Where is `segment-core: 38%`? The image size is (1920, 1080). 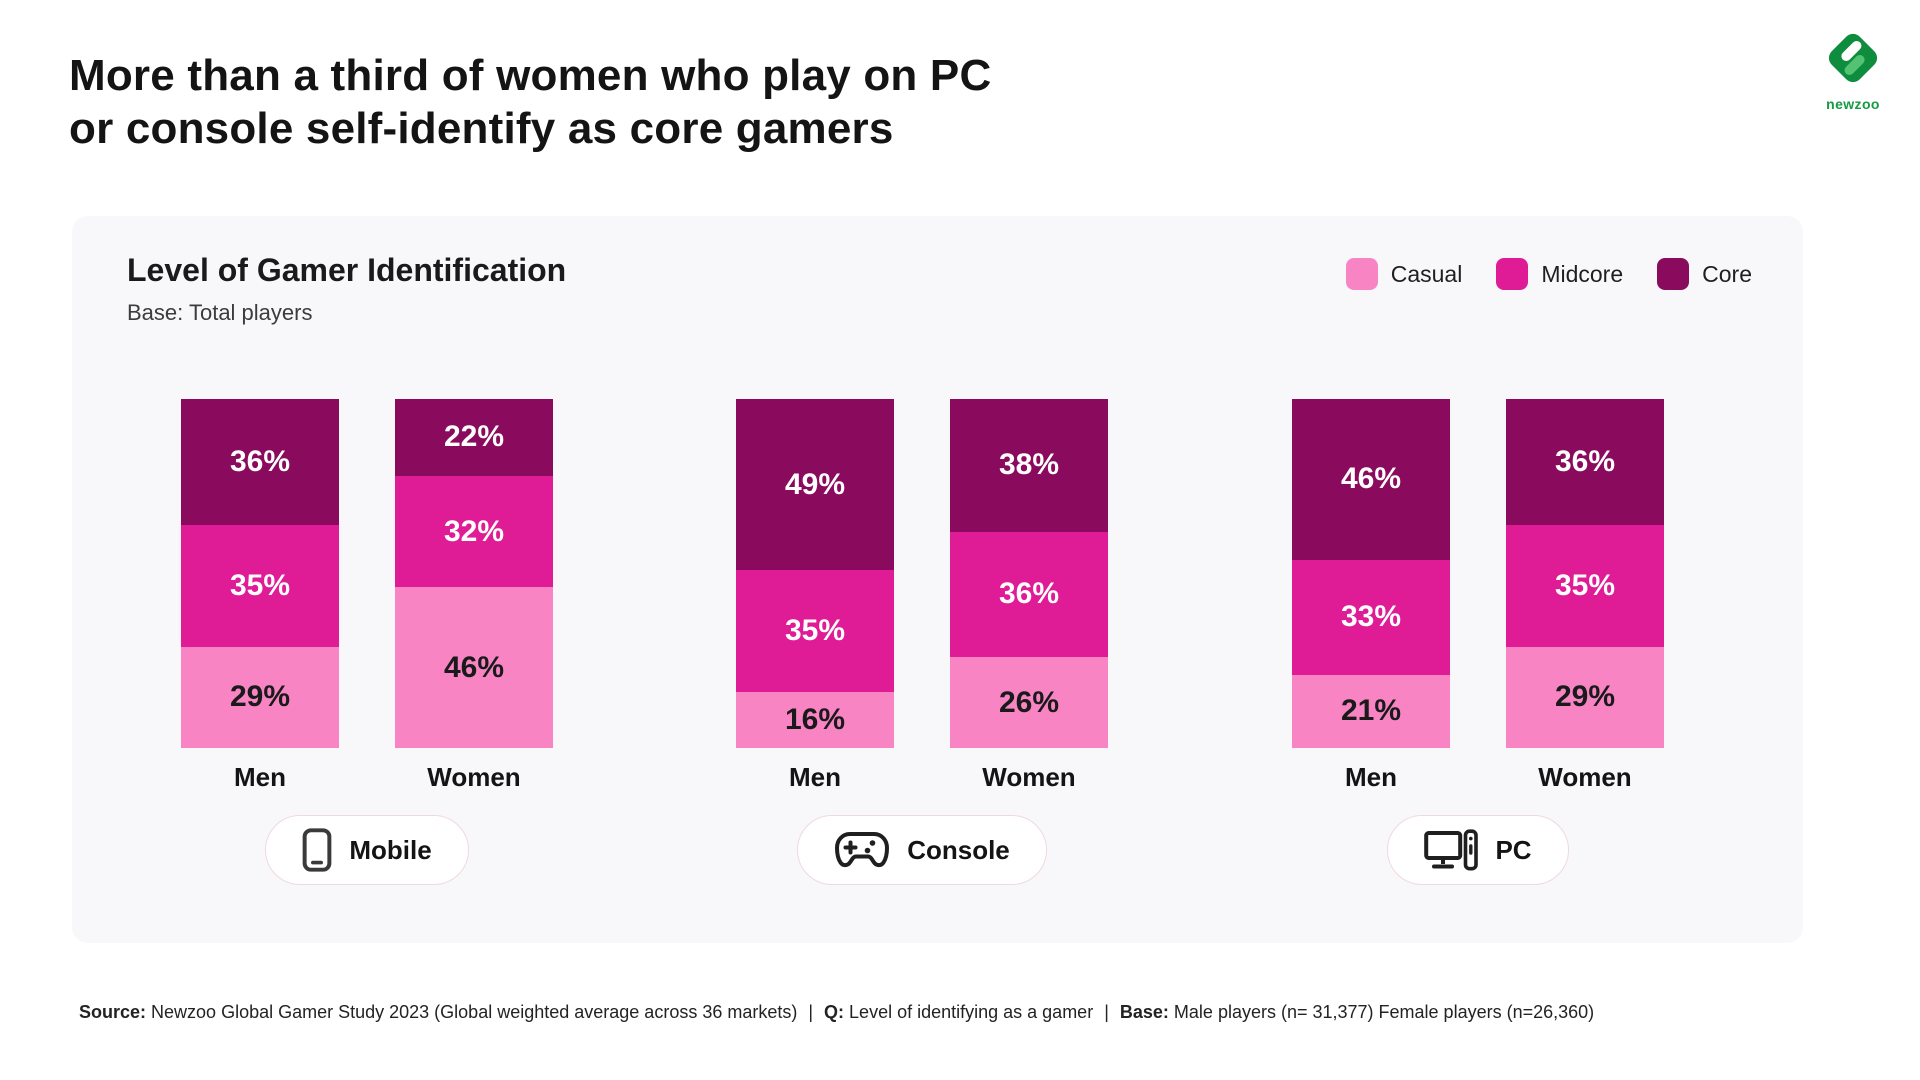
segment-core: 38% is located at coordinates (1029, 465).